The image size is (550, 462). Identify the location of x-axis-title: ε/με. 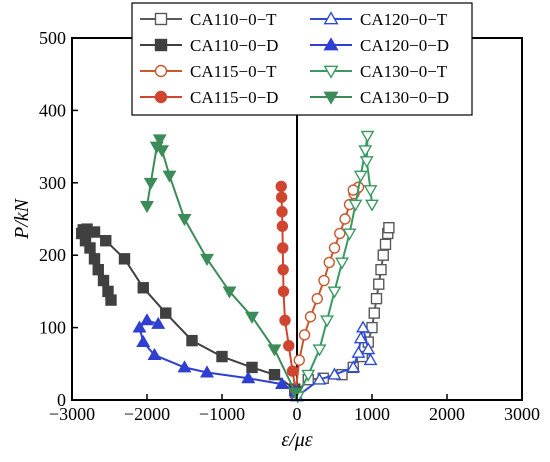
(296, 440).